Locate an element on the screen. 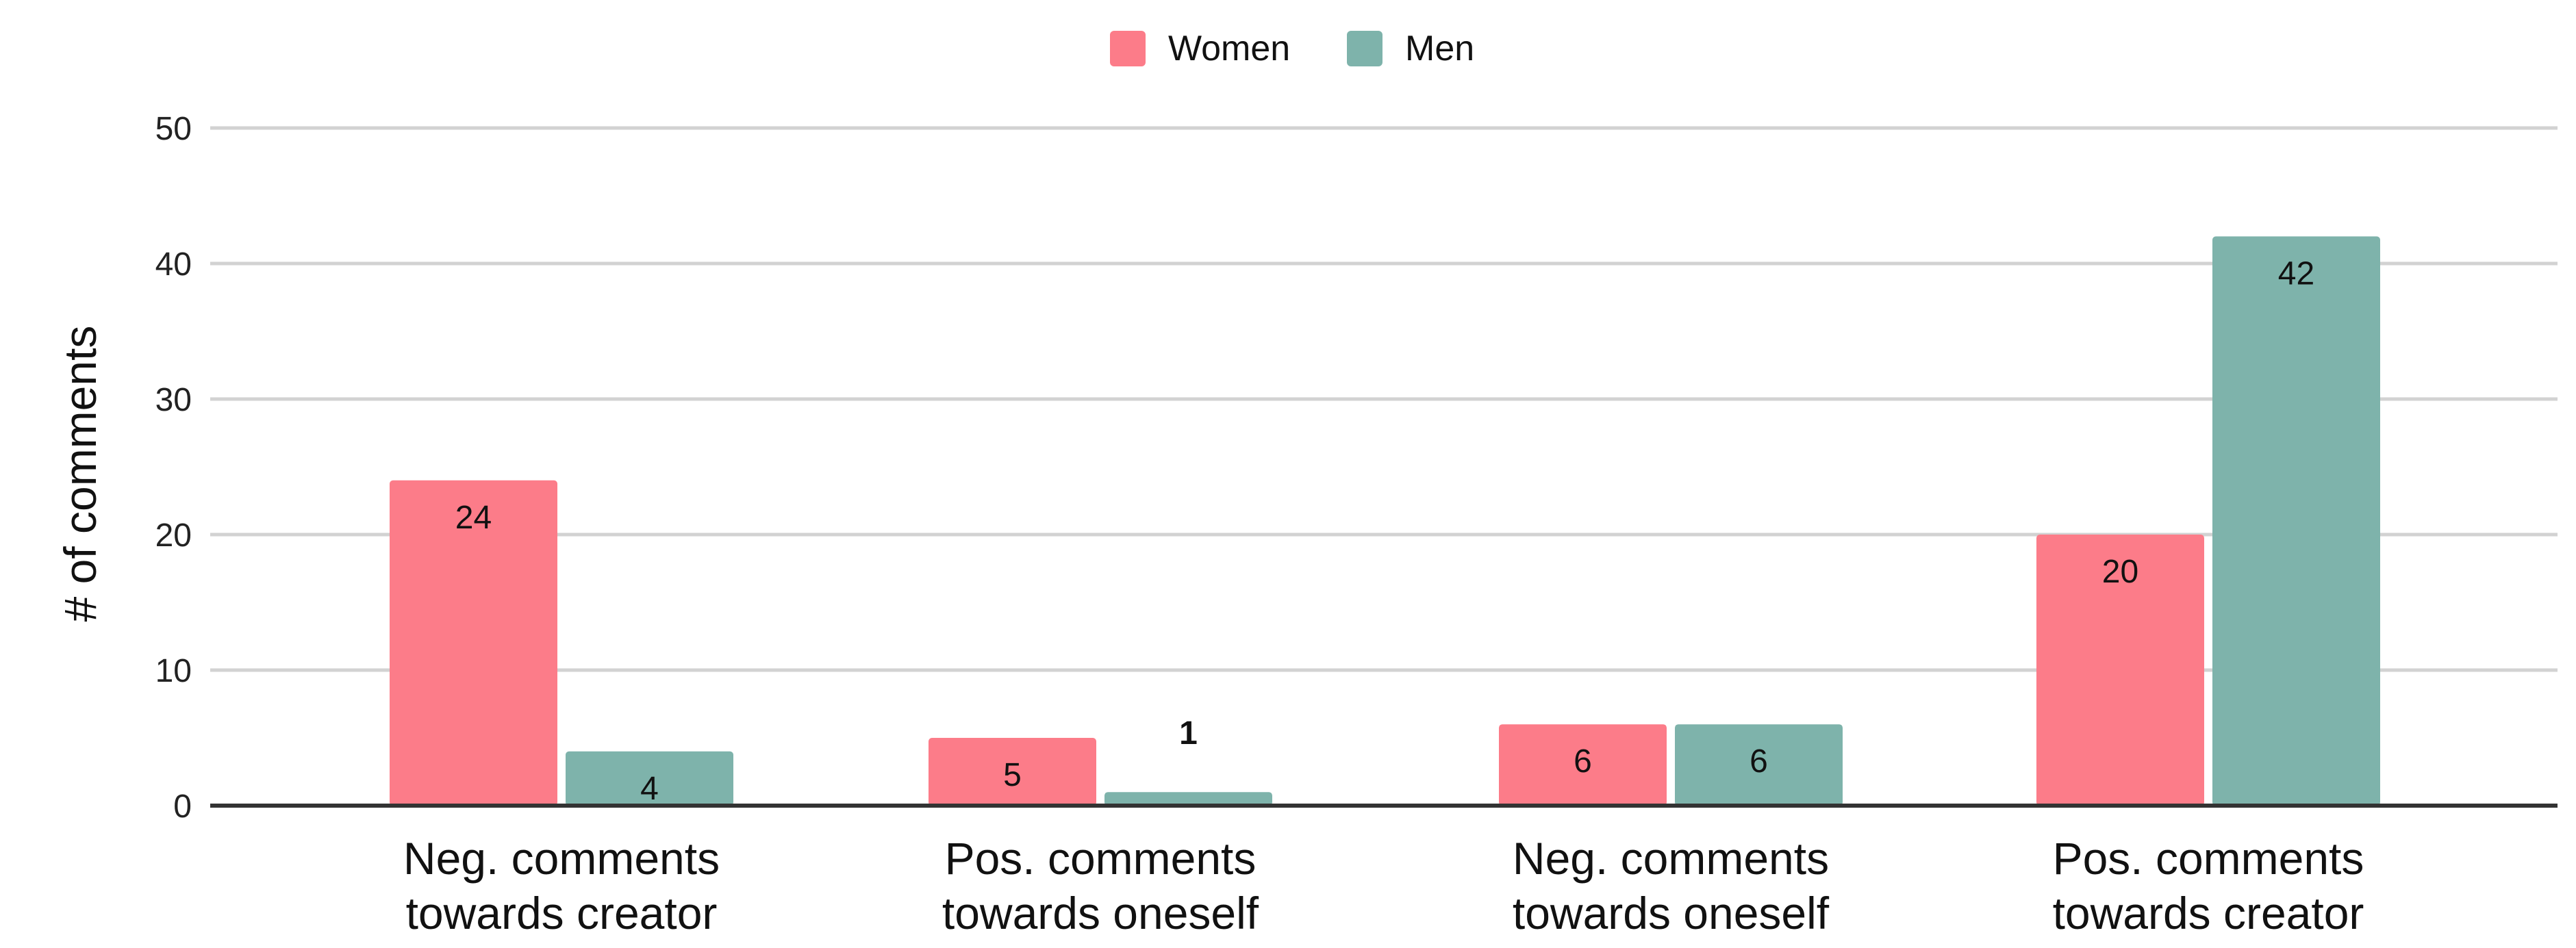 The image size is (2576, 948). y-tick-label: 0 is located at coordinates (182, 807).